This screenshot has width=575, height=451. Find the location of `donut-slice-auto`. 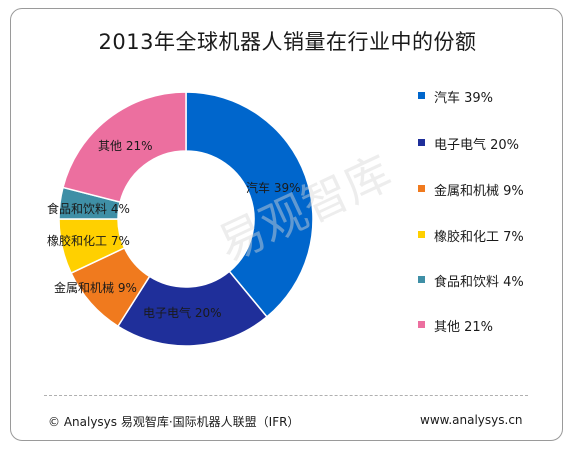

donut-slice-auto is located at coordinates (249, 204).